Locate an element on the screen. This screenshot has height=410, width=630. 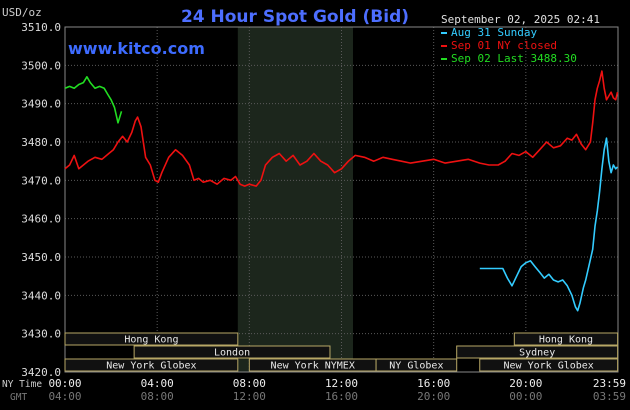
x-tick-ny: 20:00 is located at coordinates (525, 383).